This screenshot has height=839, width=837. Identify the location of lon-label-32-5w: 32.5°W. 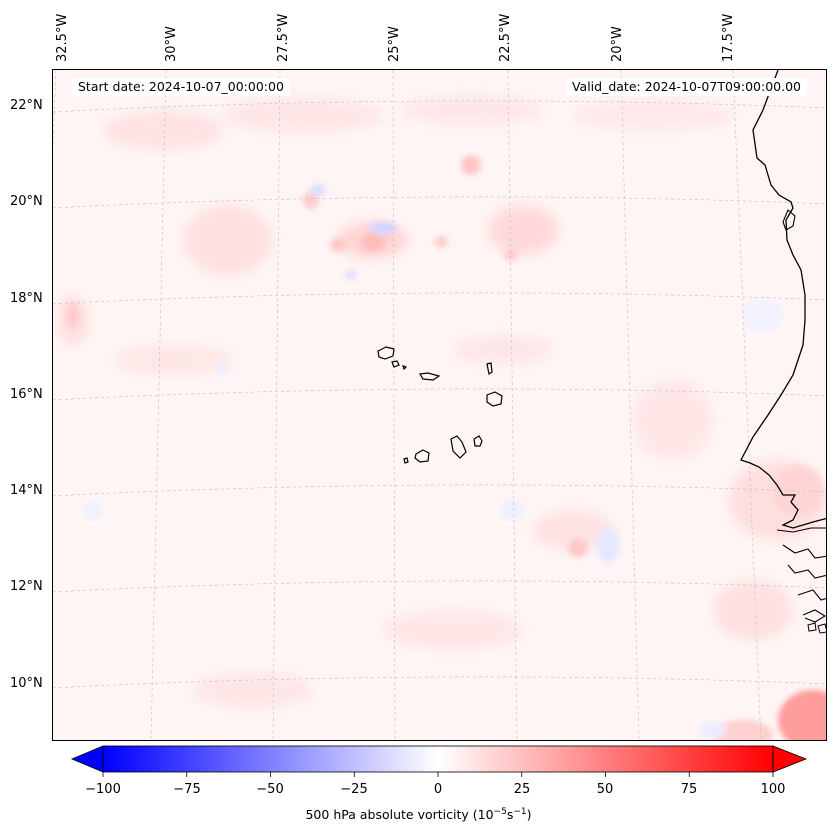
(62, 37).